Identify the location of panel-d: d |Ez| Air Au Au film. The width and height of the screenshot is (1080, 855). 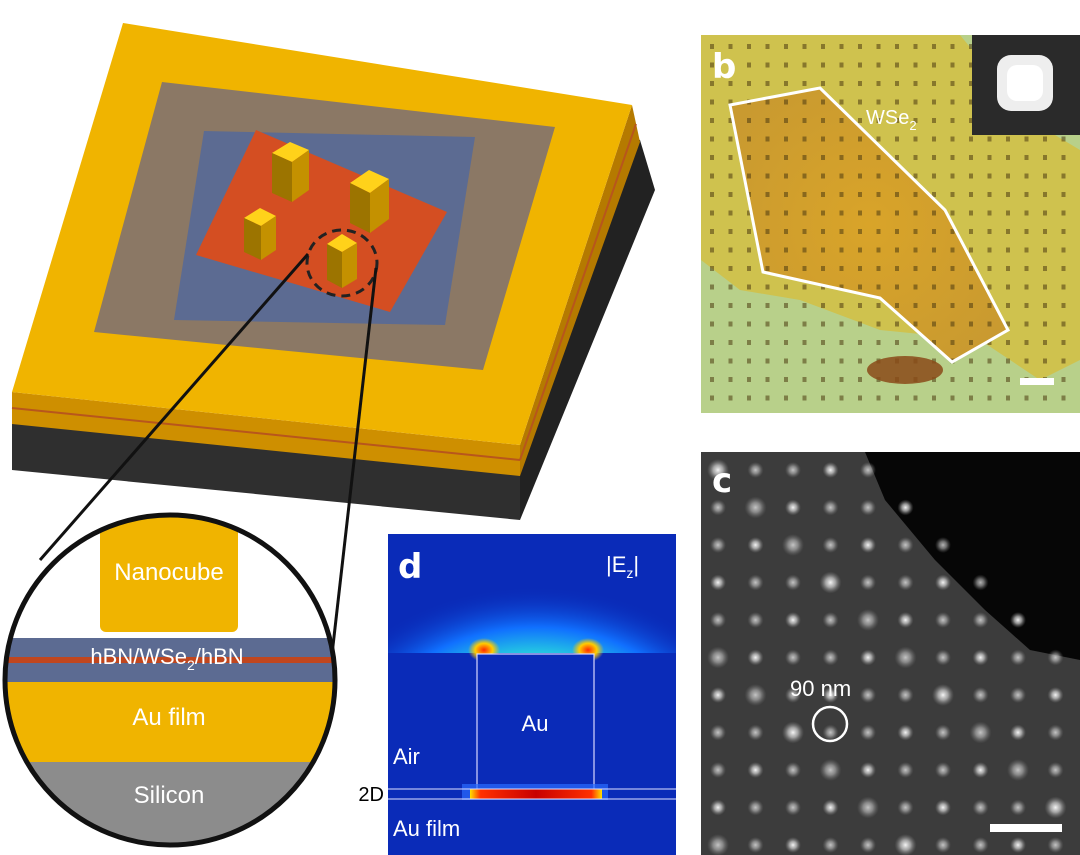
(532, 694).